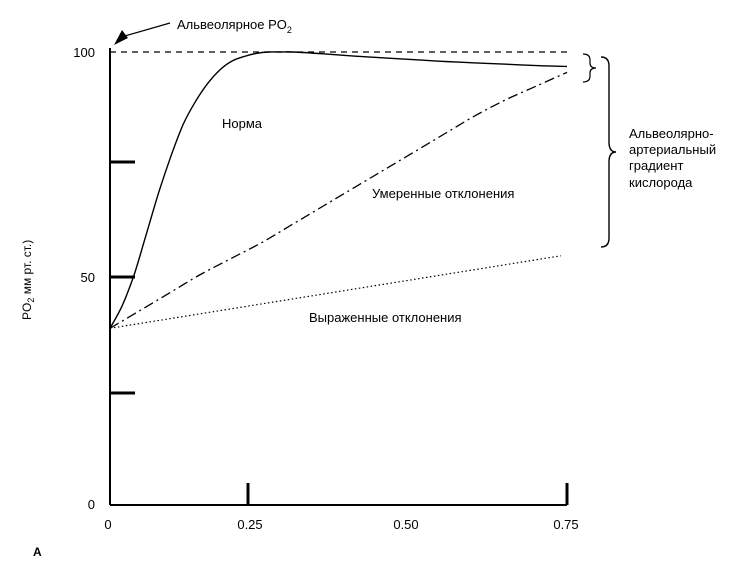 The width and height of the screenshot is (752, 566). What do you see at coordinates (91, 504) in the screenshot?
I see `y-tick-label-0: 0` at bounding box center [91, 504].